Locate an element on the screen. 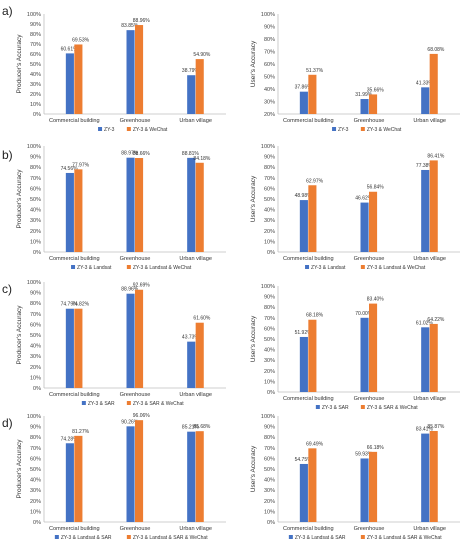 The image size is (468, 550). category-label: Urban village is located at coordinates (195, 121).